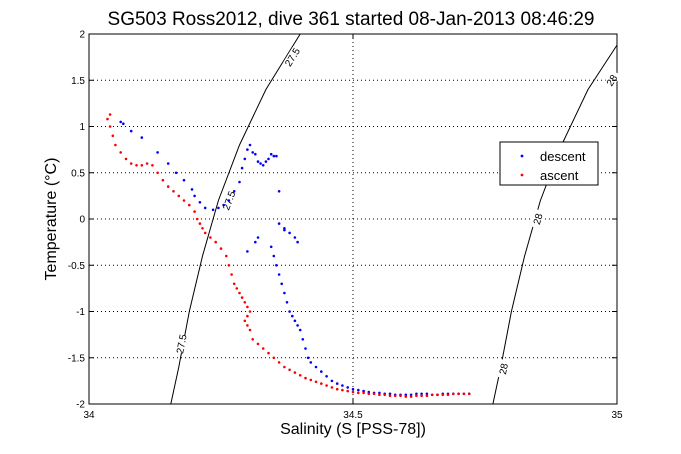 This screenshot has height=454, width=681. What do you see at coordinates (353, 429) in the screenshot?
I see `x-axis-label: Salinity (S [PSS-78])` at bounding box center [353, 429].